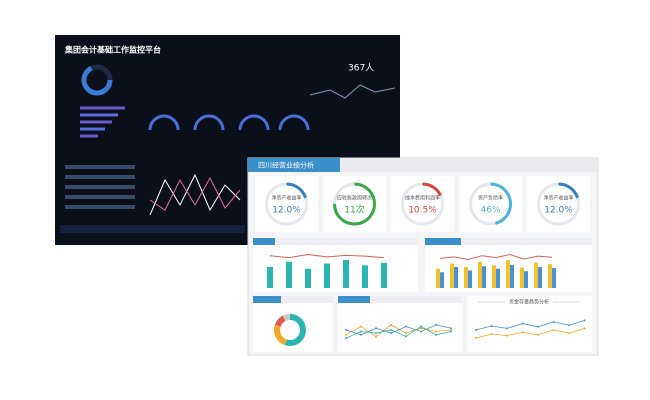 The width and height of the screenshot is (650, 400). Describe the element at coordinates (97, 80) in the screenshot. I see `donut-arc` at that location.